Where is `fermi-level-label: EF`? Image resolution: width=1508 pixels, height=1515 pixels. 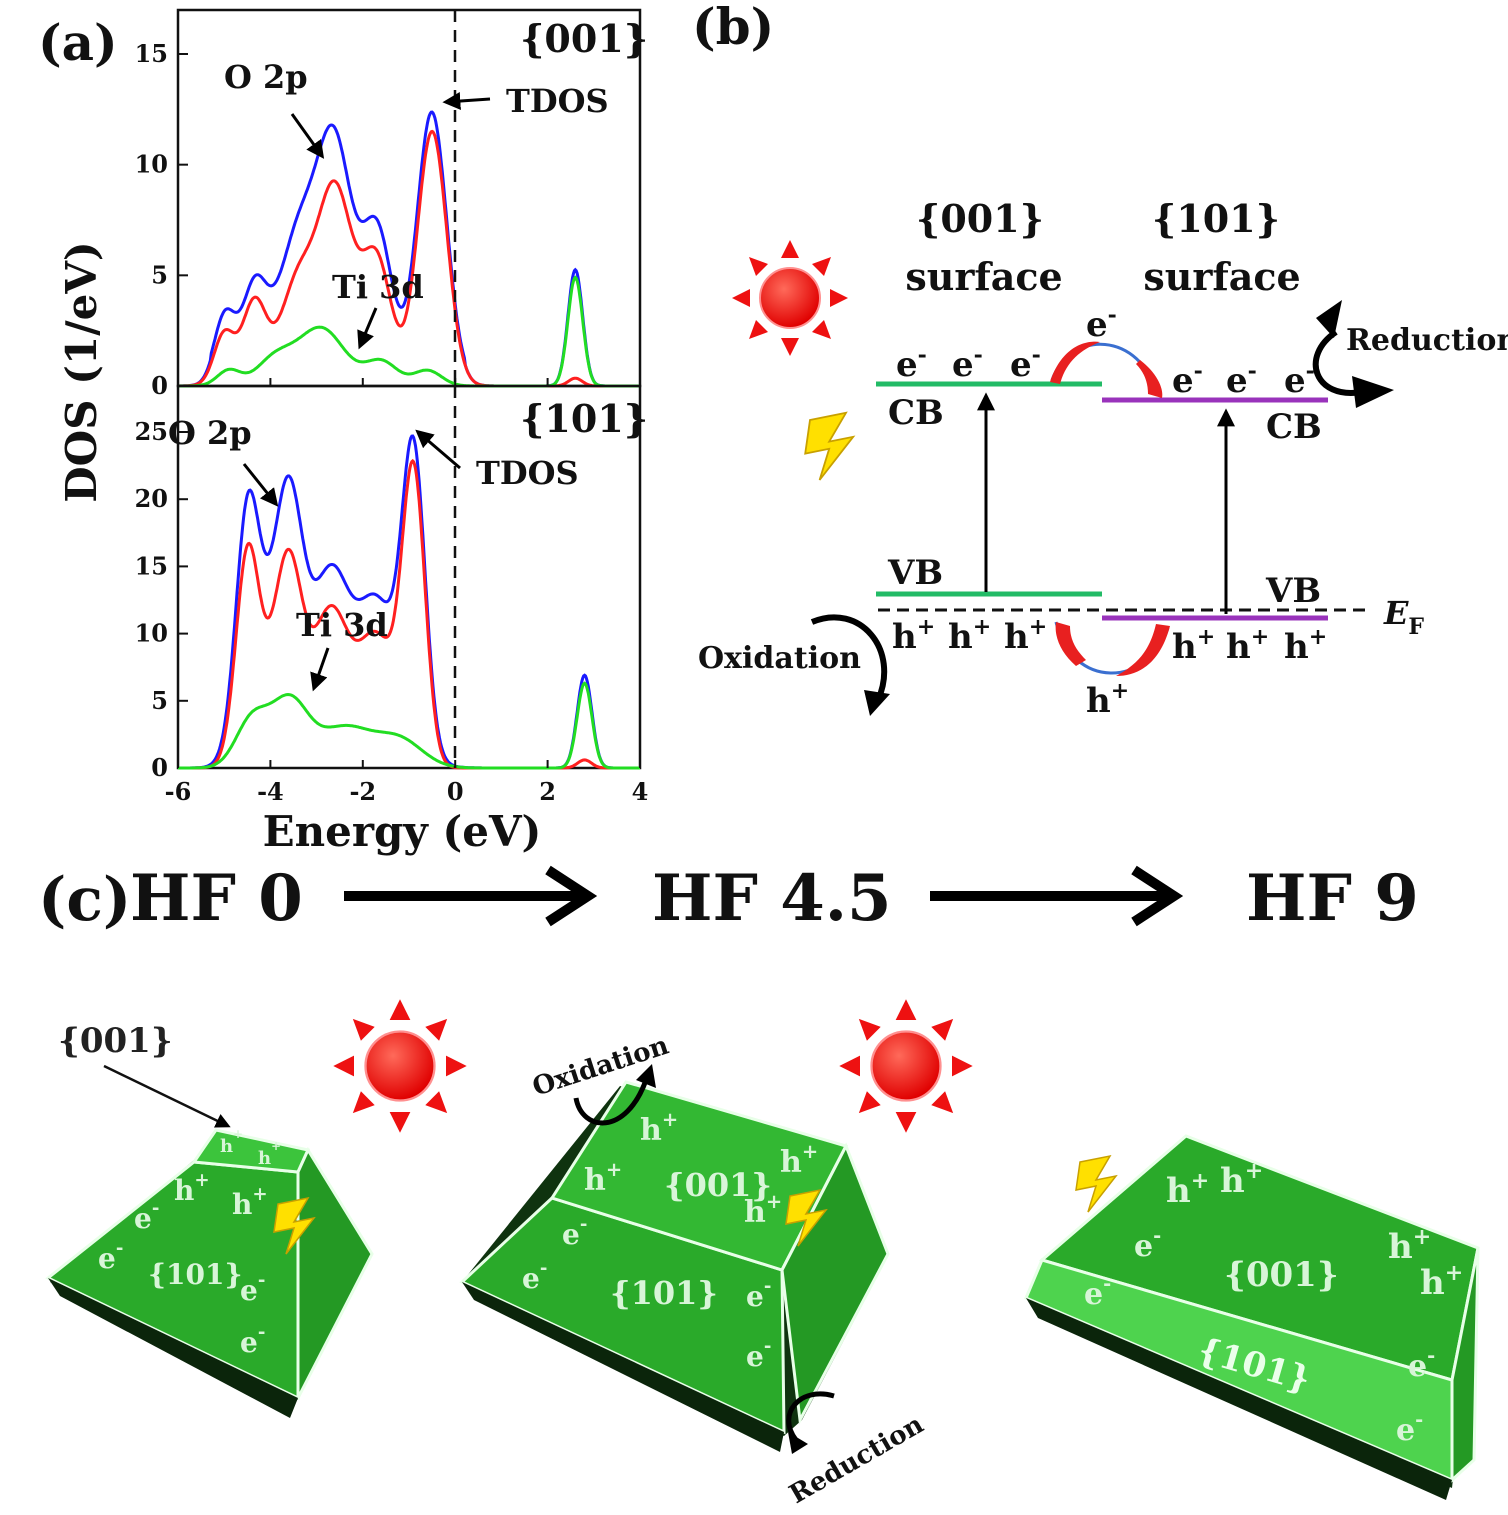 fermi-level-label: EF is located at coordinates (1403, 617).